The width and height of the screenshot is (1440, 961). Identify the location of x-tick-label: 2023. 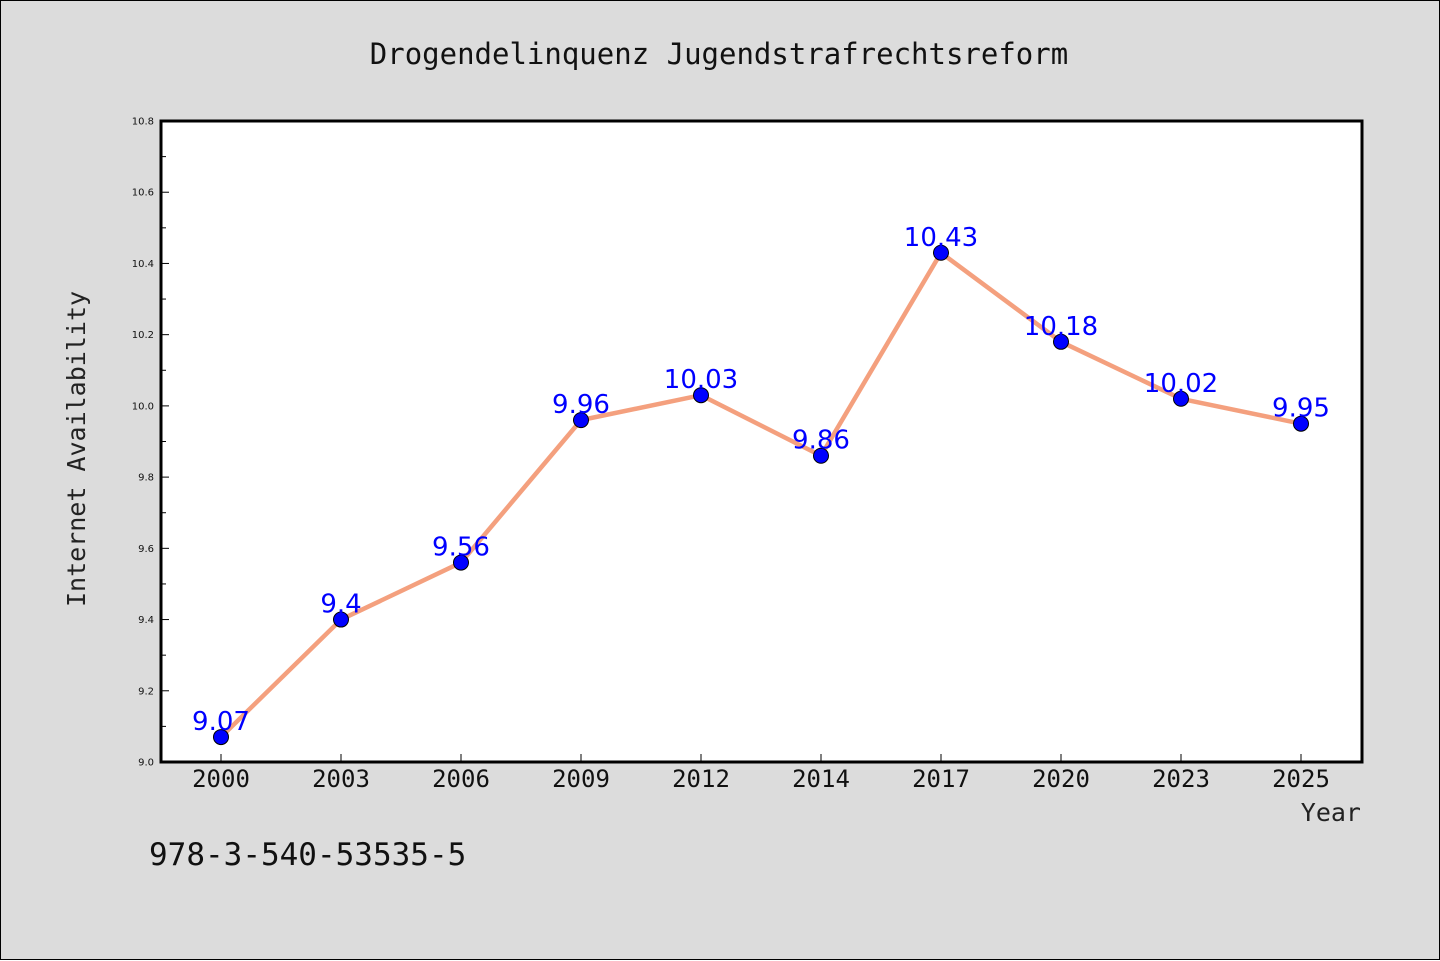
(1181, 779).